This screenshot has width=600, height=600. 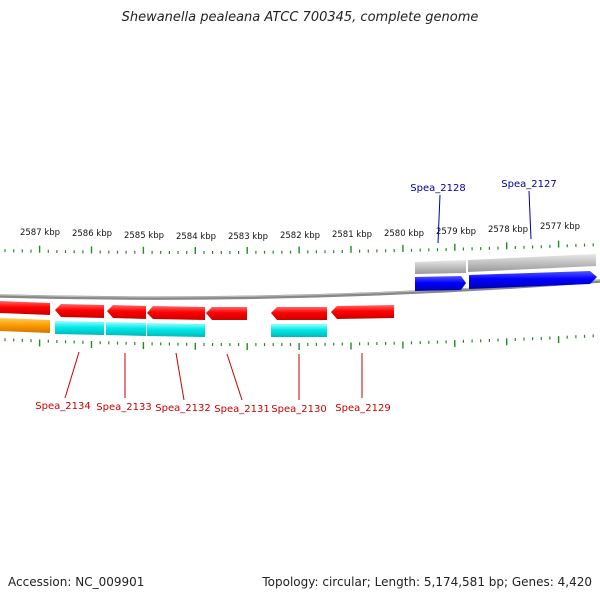 I want to click on gene-label: Spea_2133, so click(x=123, y=407).